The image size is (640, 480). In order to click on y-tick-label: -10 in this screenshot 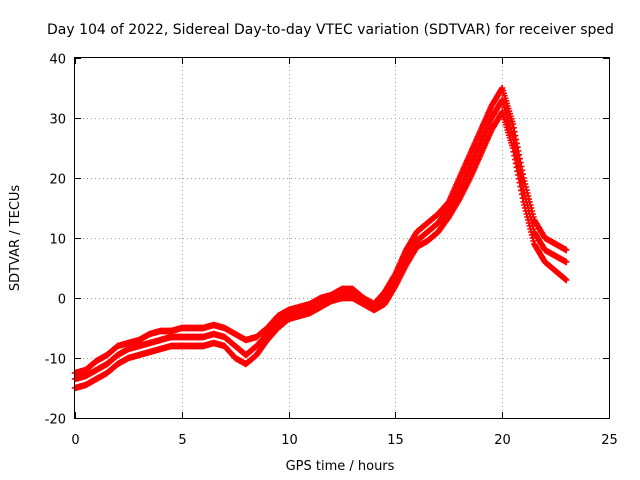, I will do `click(55, 360)`.